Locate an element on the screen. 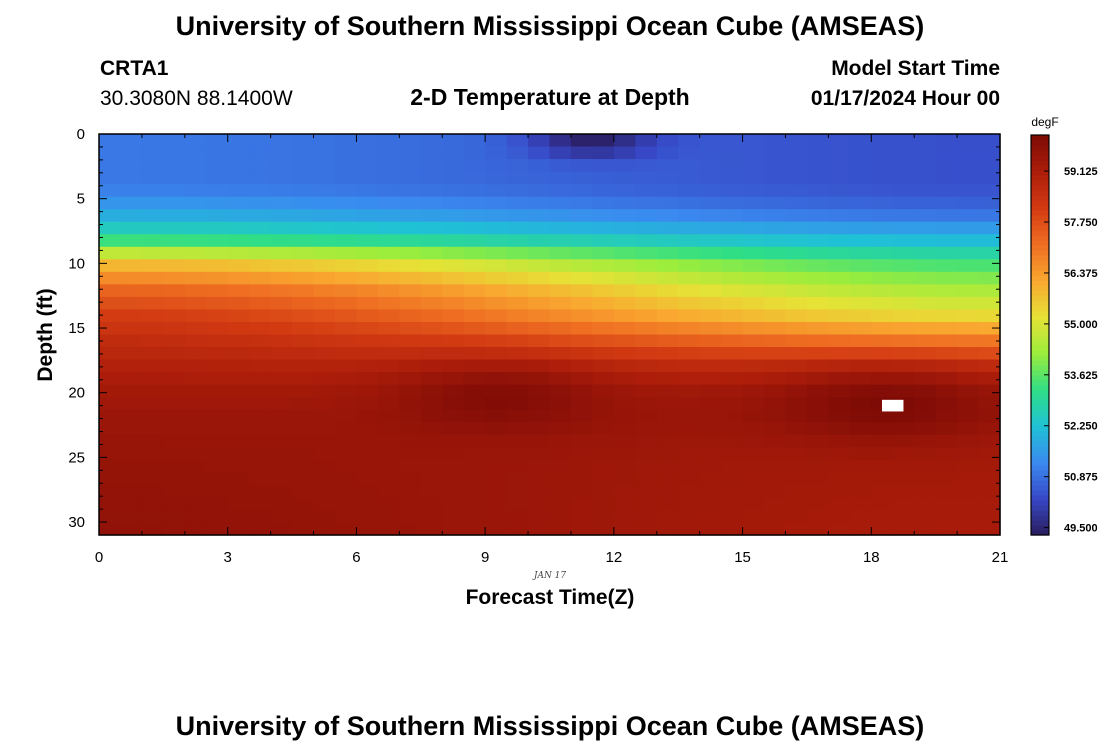 This screenshot has height=750, width=1100. y-tick-label: 20 is located at coordinates (76, 393).